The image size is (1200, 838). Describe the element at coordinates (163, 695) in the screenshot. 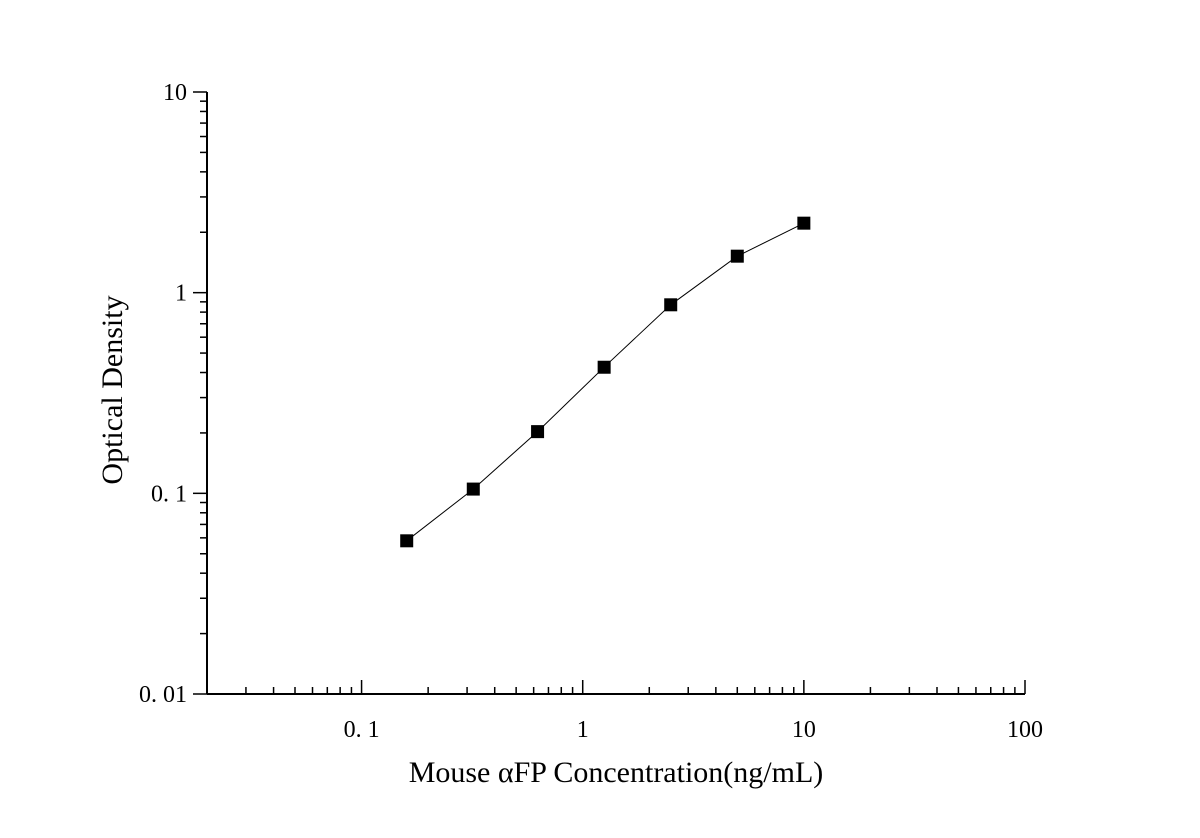

I see `y-tick-label: 0. 01` at that location.